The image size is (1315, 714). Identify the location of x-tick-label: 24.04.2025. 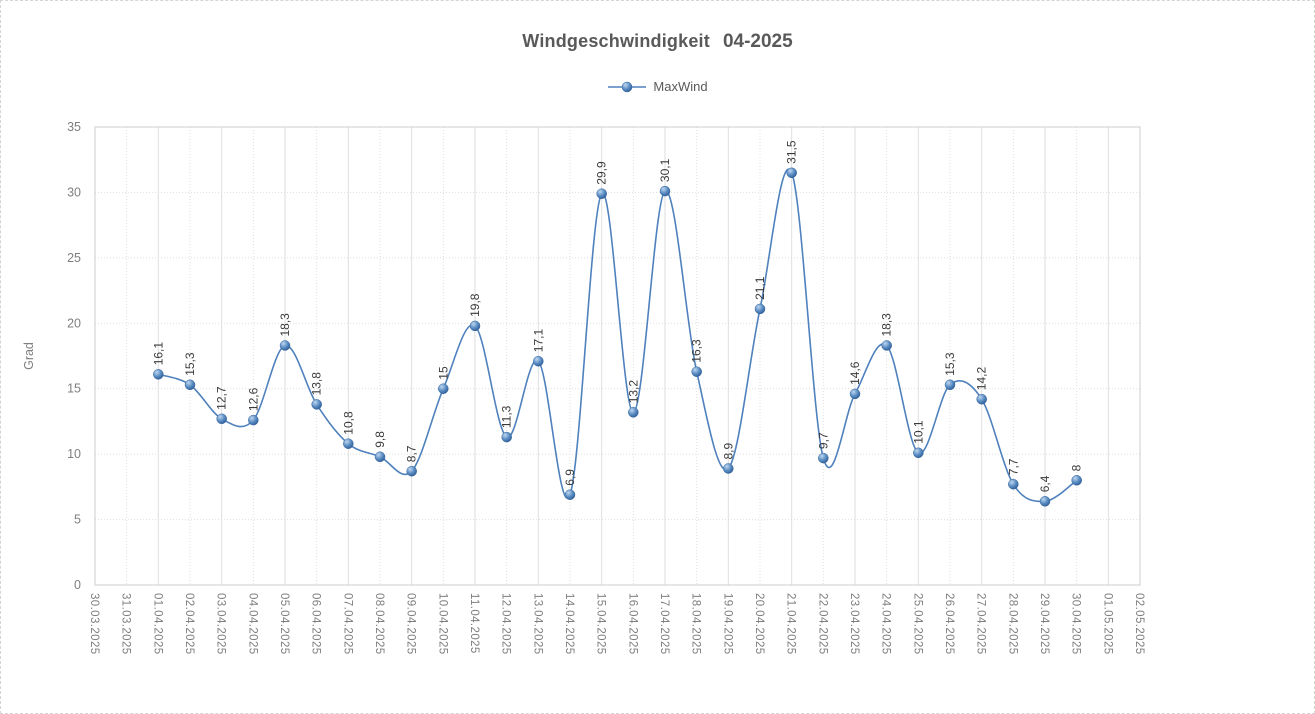
(886, 624).